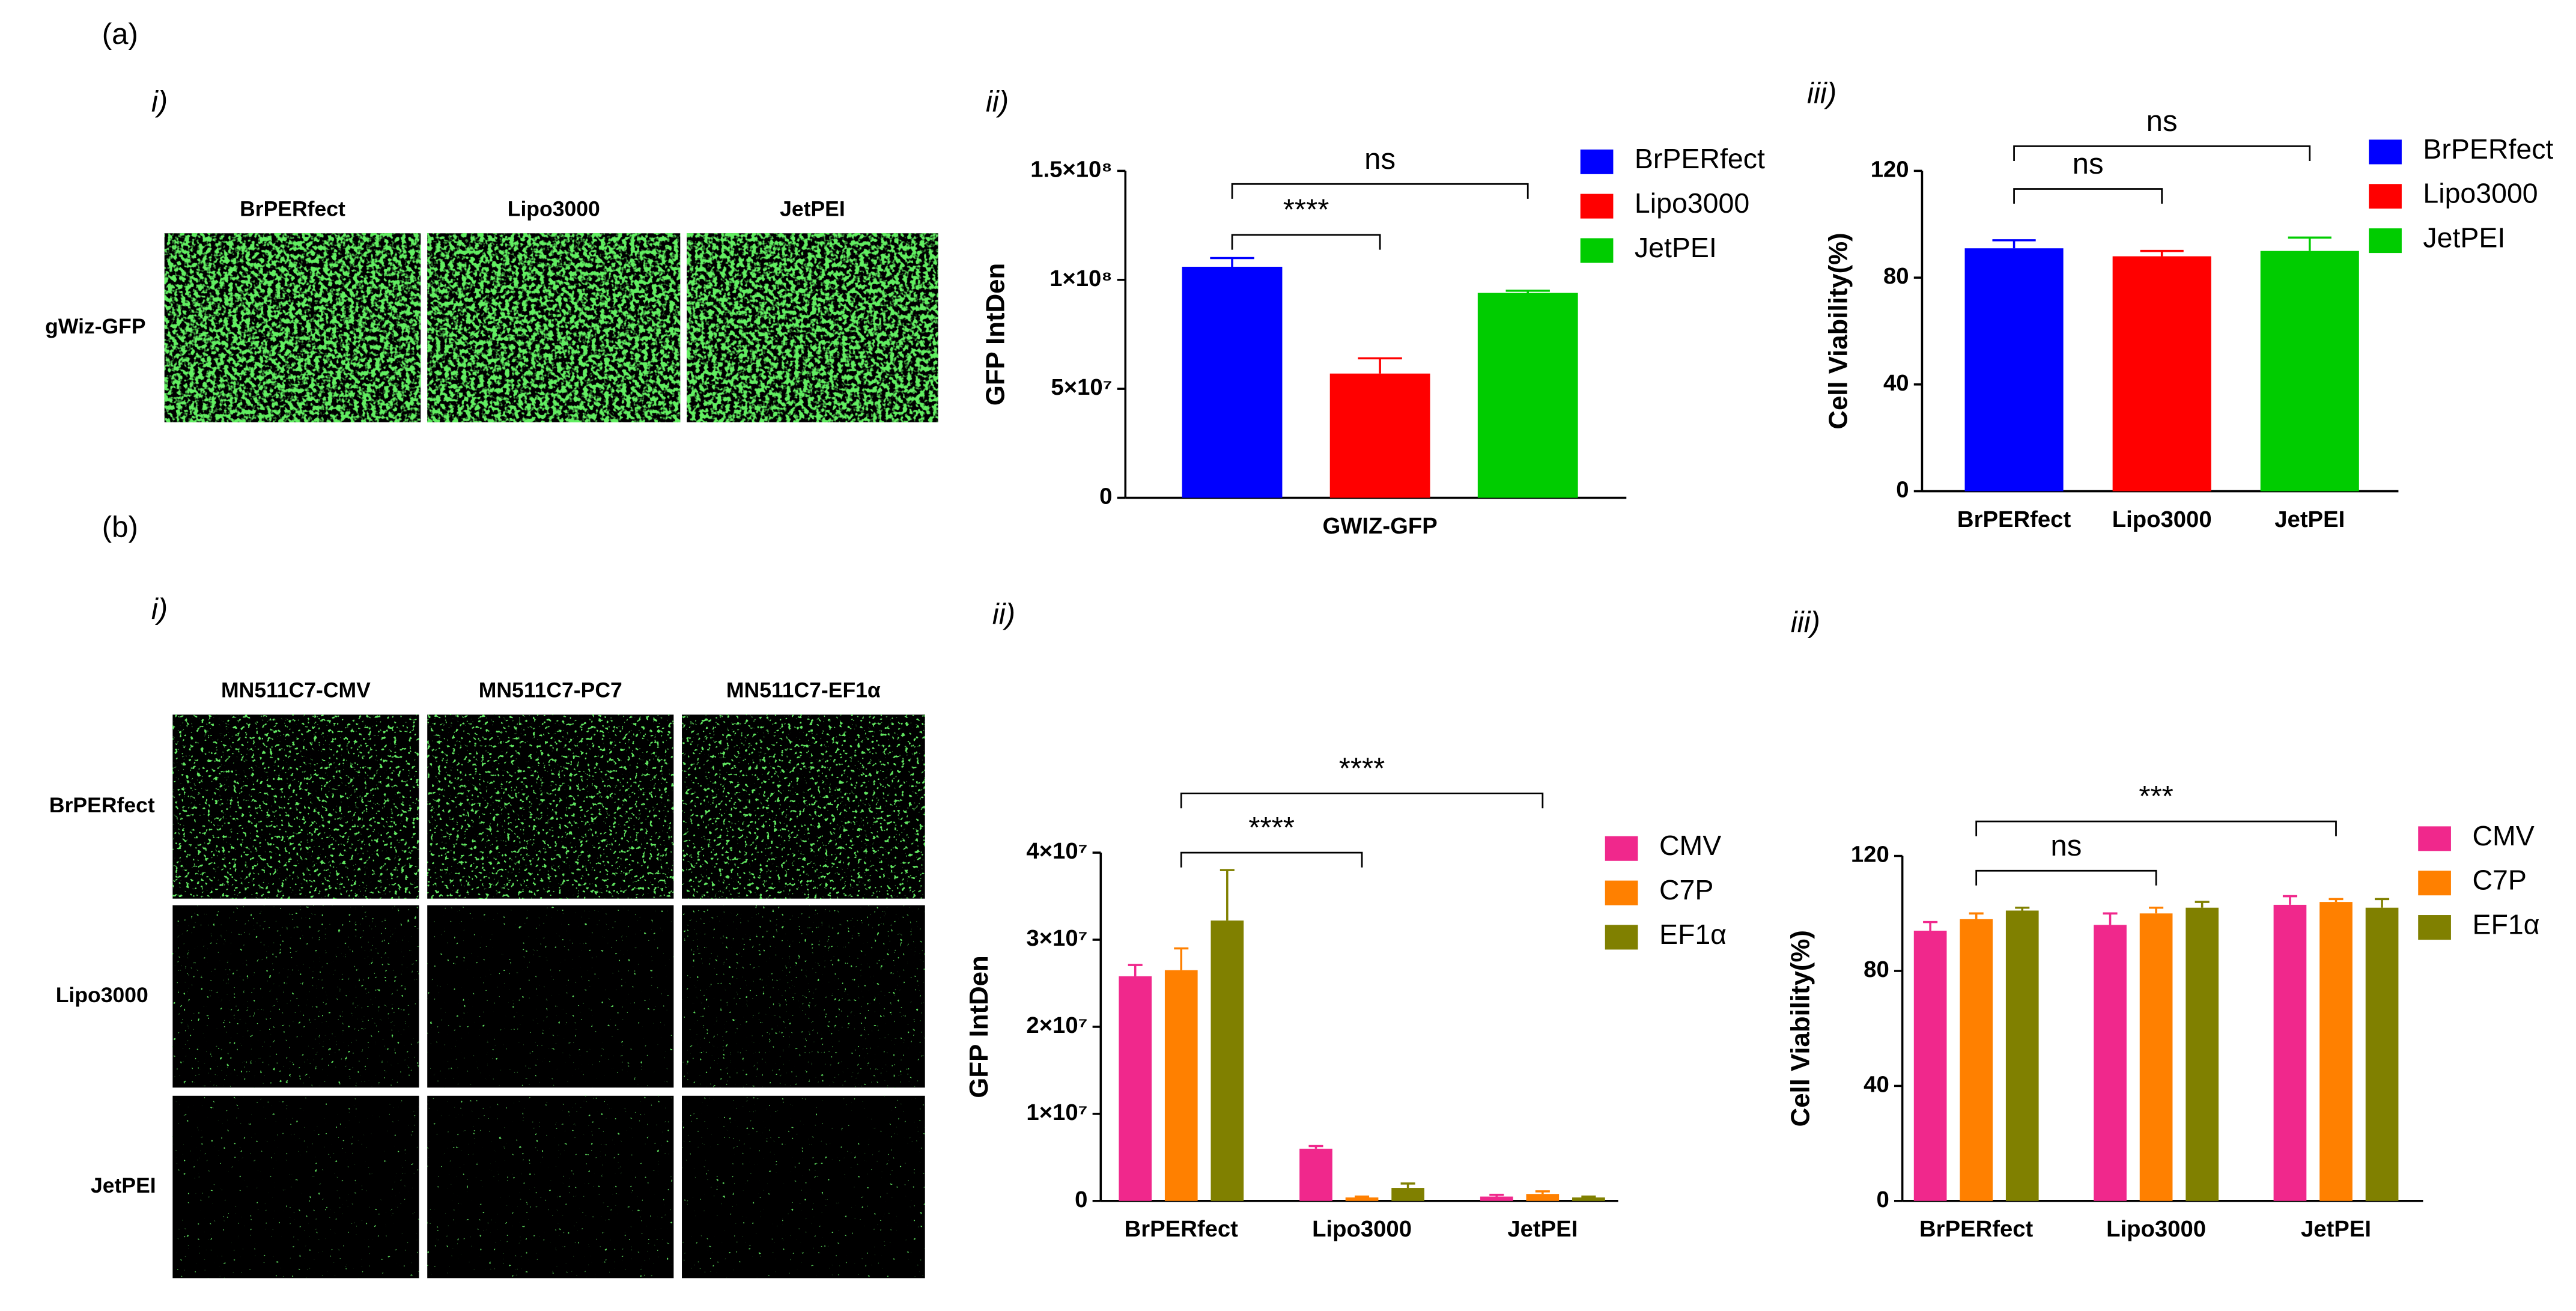  Describe the element at coordinates (1071, 169) in the screenshot. I see `y-tick-label: 1.5×10⁸` at that location.